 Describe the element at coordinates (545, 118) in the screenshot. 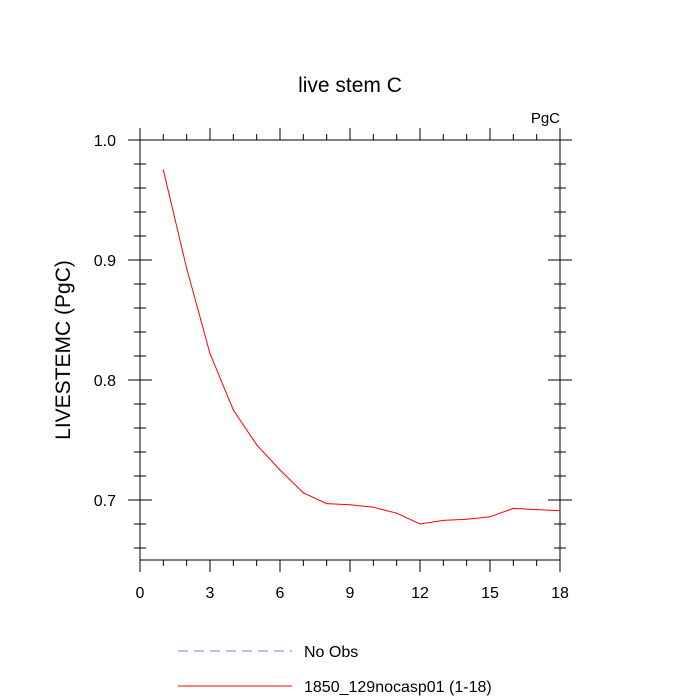

I see `units-label: PgC` at that location.